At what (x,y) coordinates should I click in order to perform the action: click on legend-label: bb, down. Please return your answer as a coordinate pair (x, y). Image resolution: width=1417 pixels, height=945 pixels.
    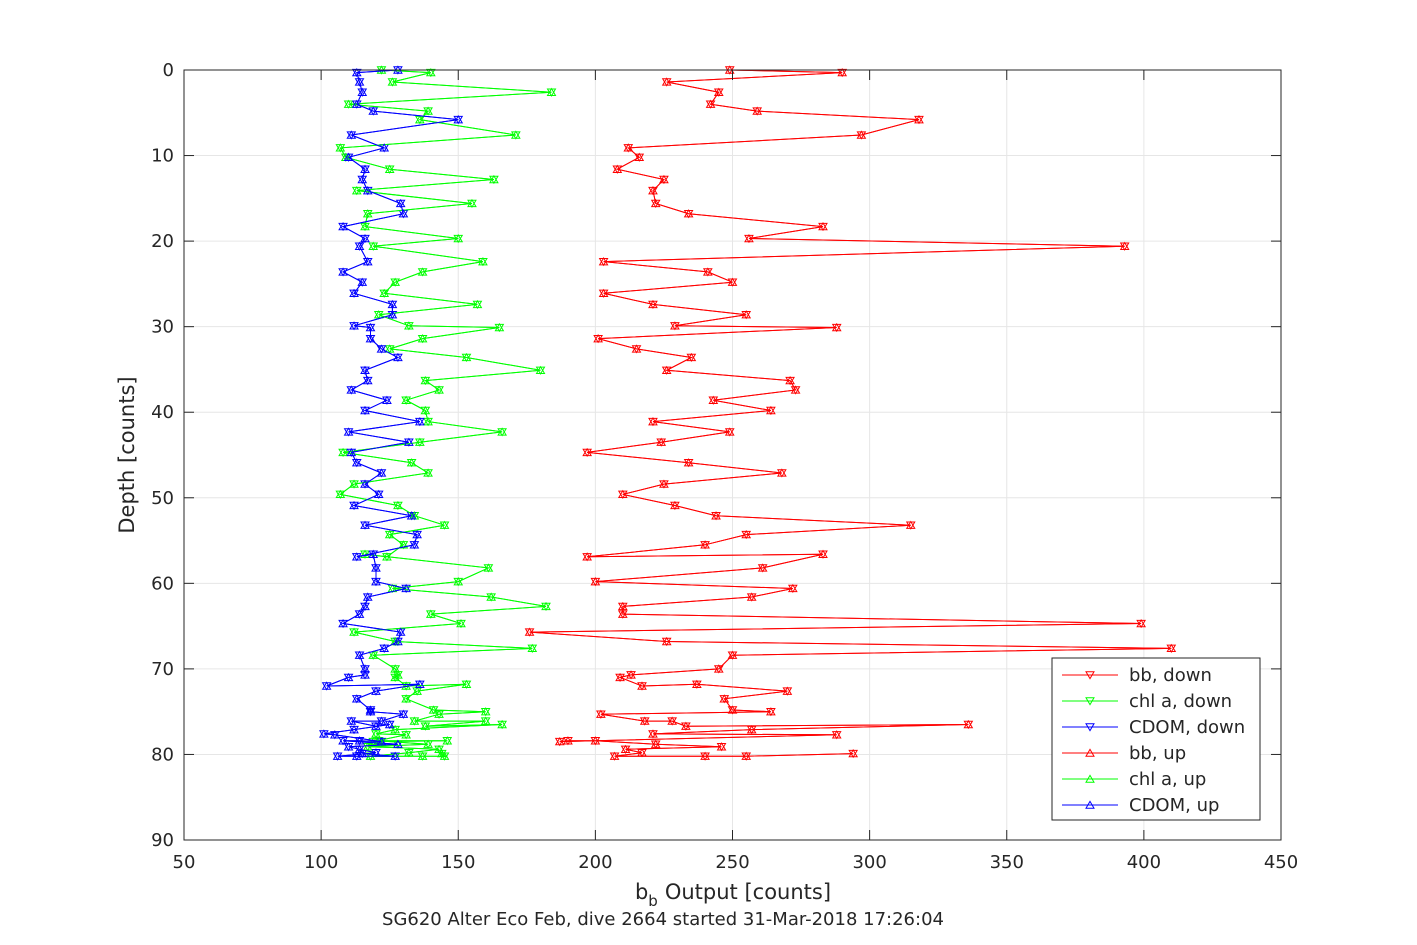
    Looking at the image, I should click on (1170, 675).